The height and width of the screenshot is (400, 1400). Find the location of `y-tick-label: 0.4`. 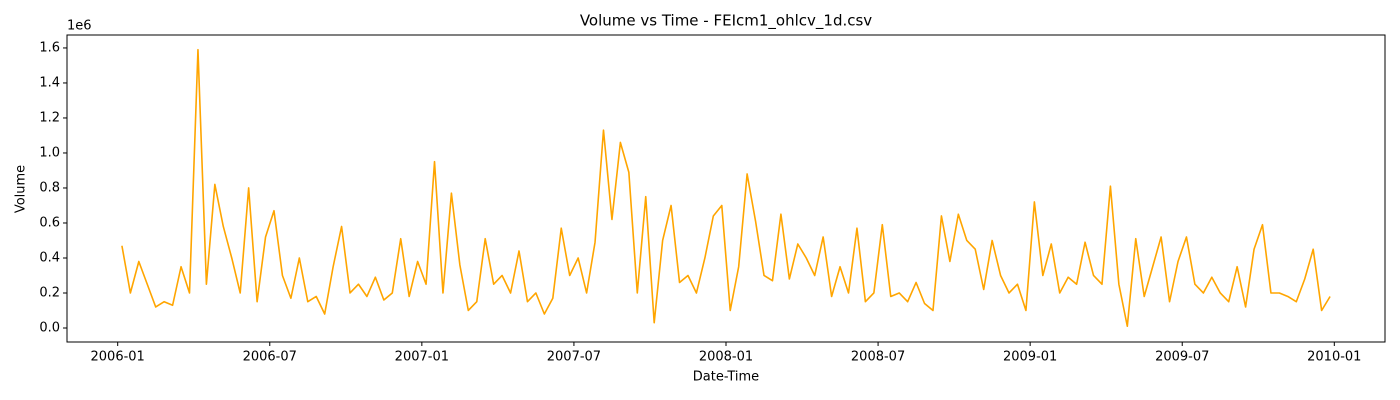

y-tick-label: 0.4 is located at coordinates (49, 257).